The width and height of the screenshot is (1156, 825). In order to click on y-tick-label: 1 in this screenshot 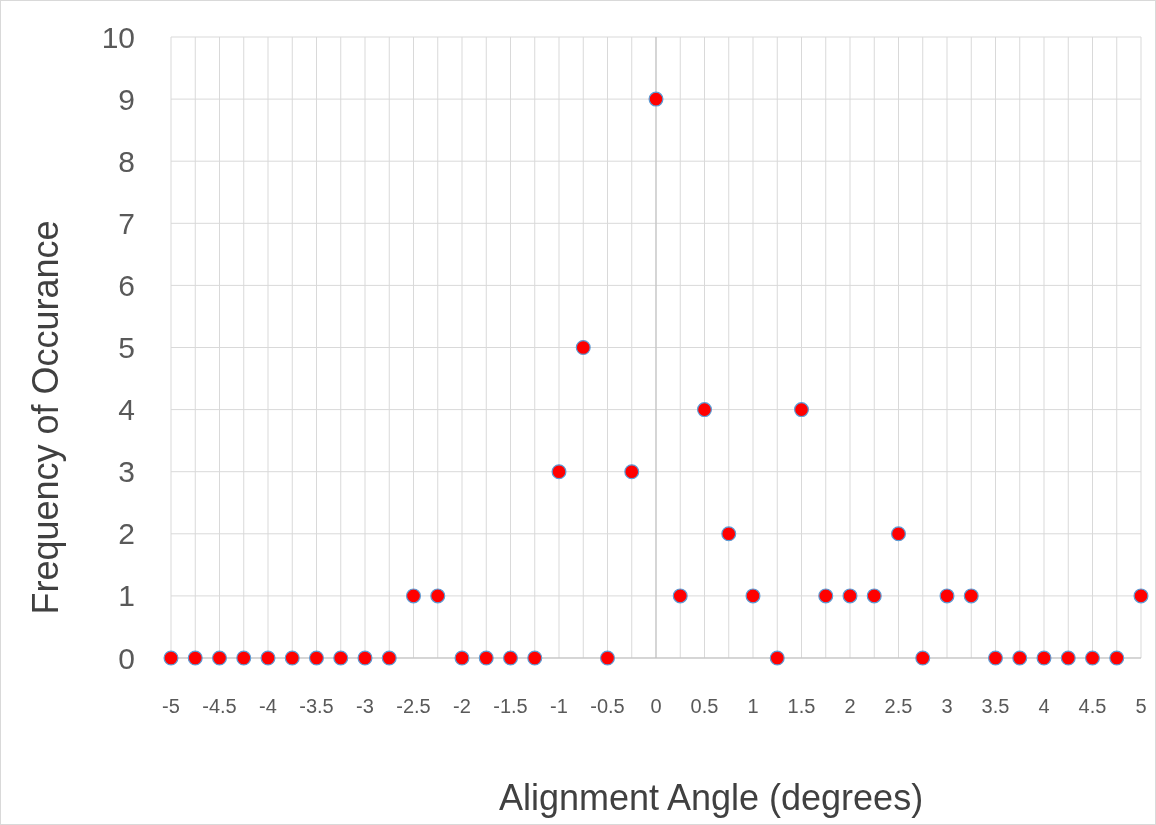, I will do `click(126, 596)`.